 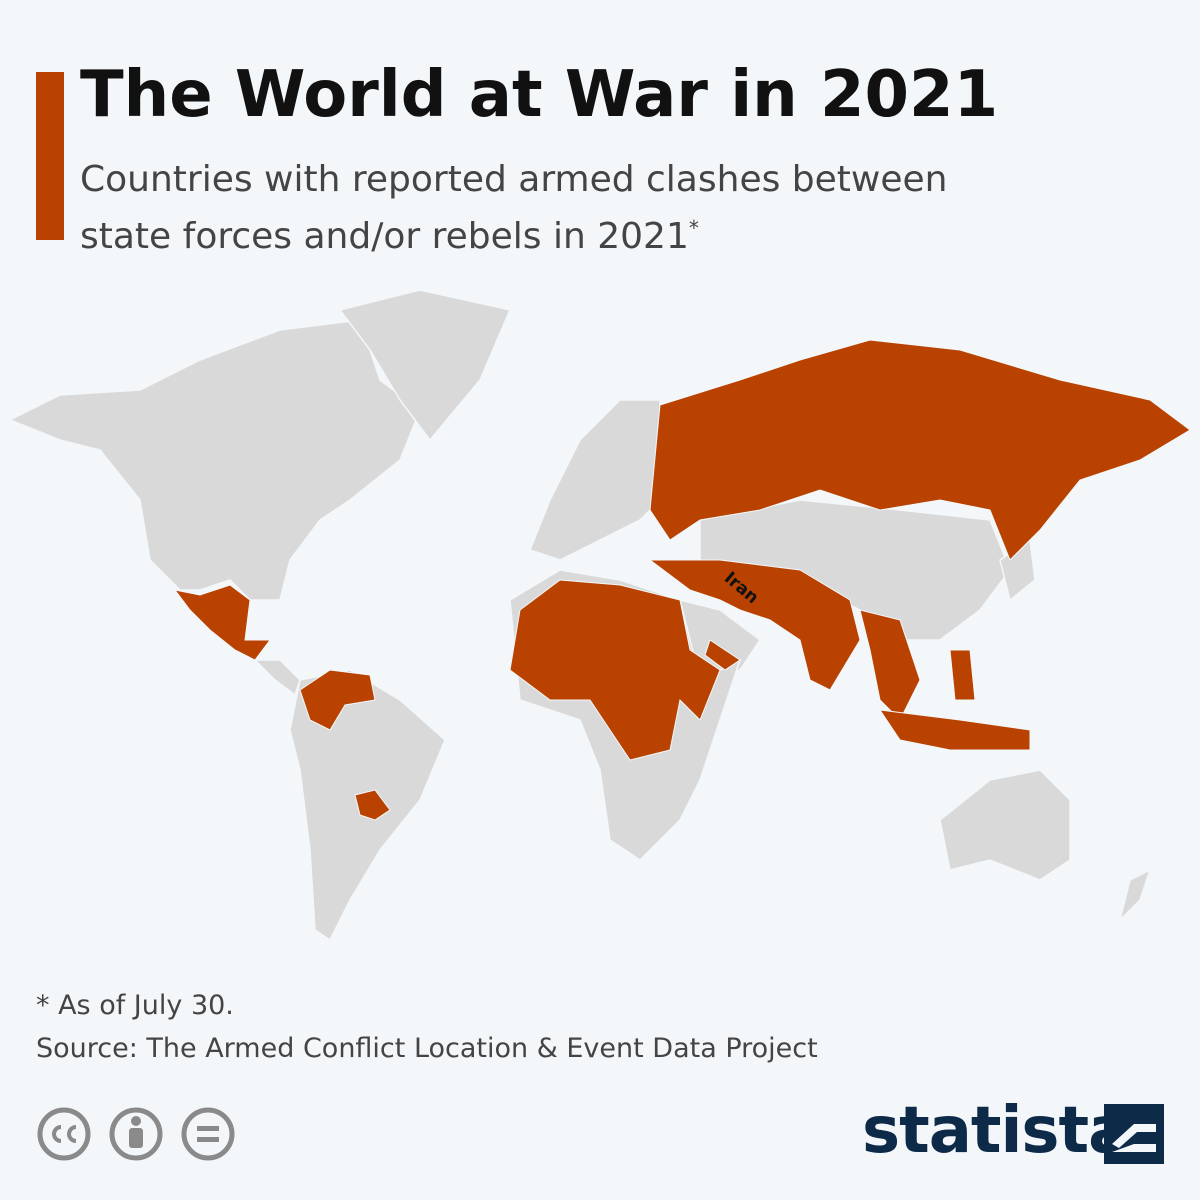 What do you see at coordinates (136, 1134) in the screenshot?
I see `license-icons` at bounding box center [136, 1134].